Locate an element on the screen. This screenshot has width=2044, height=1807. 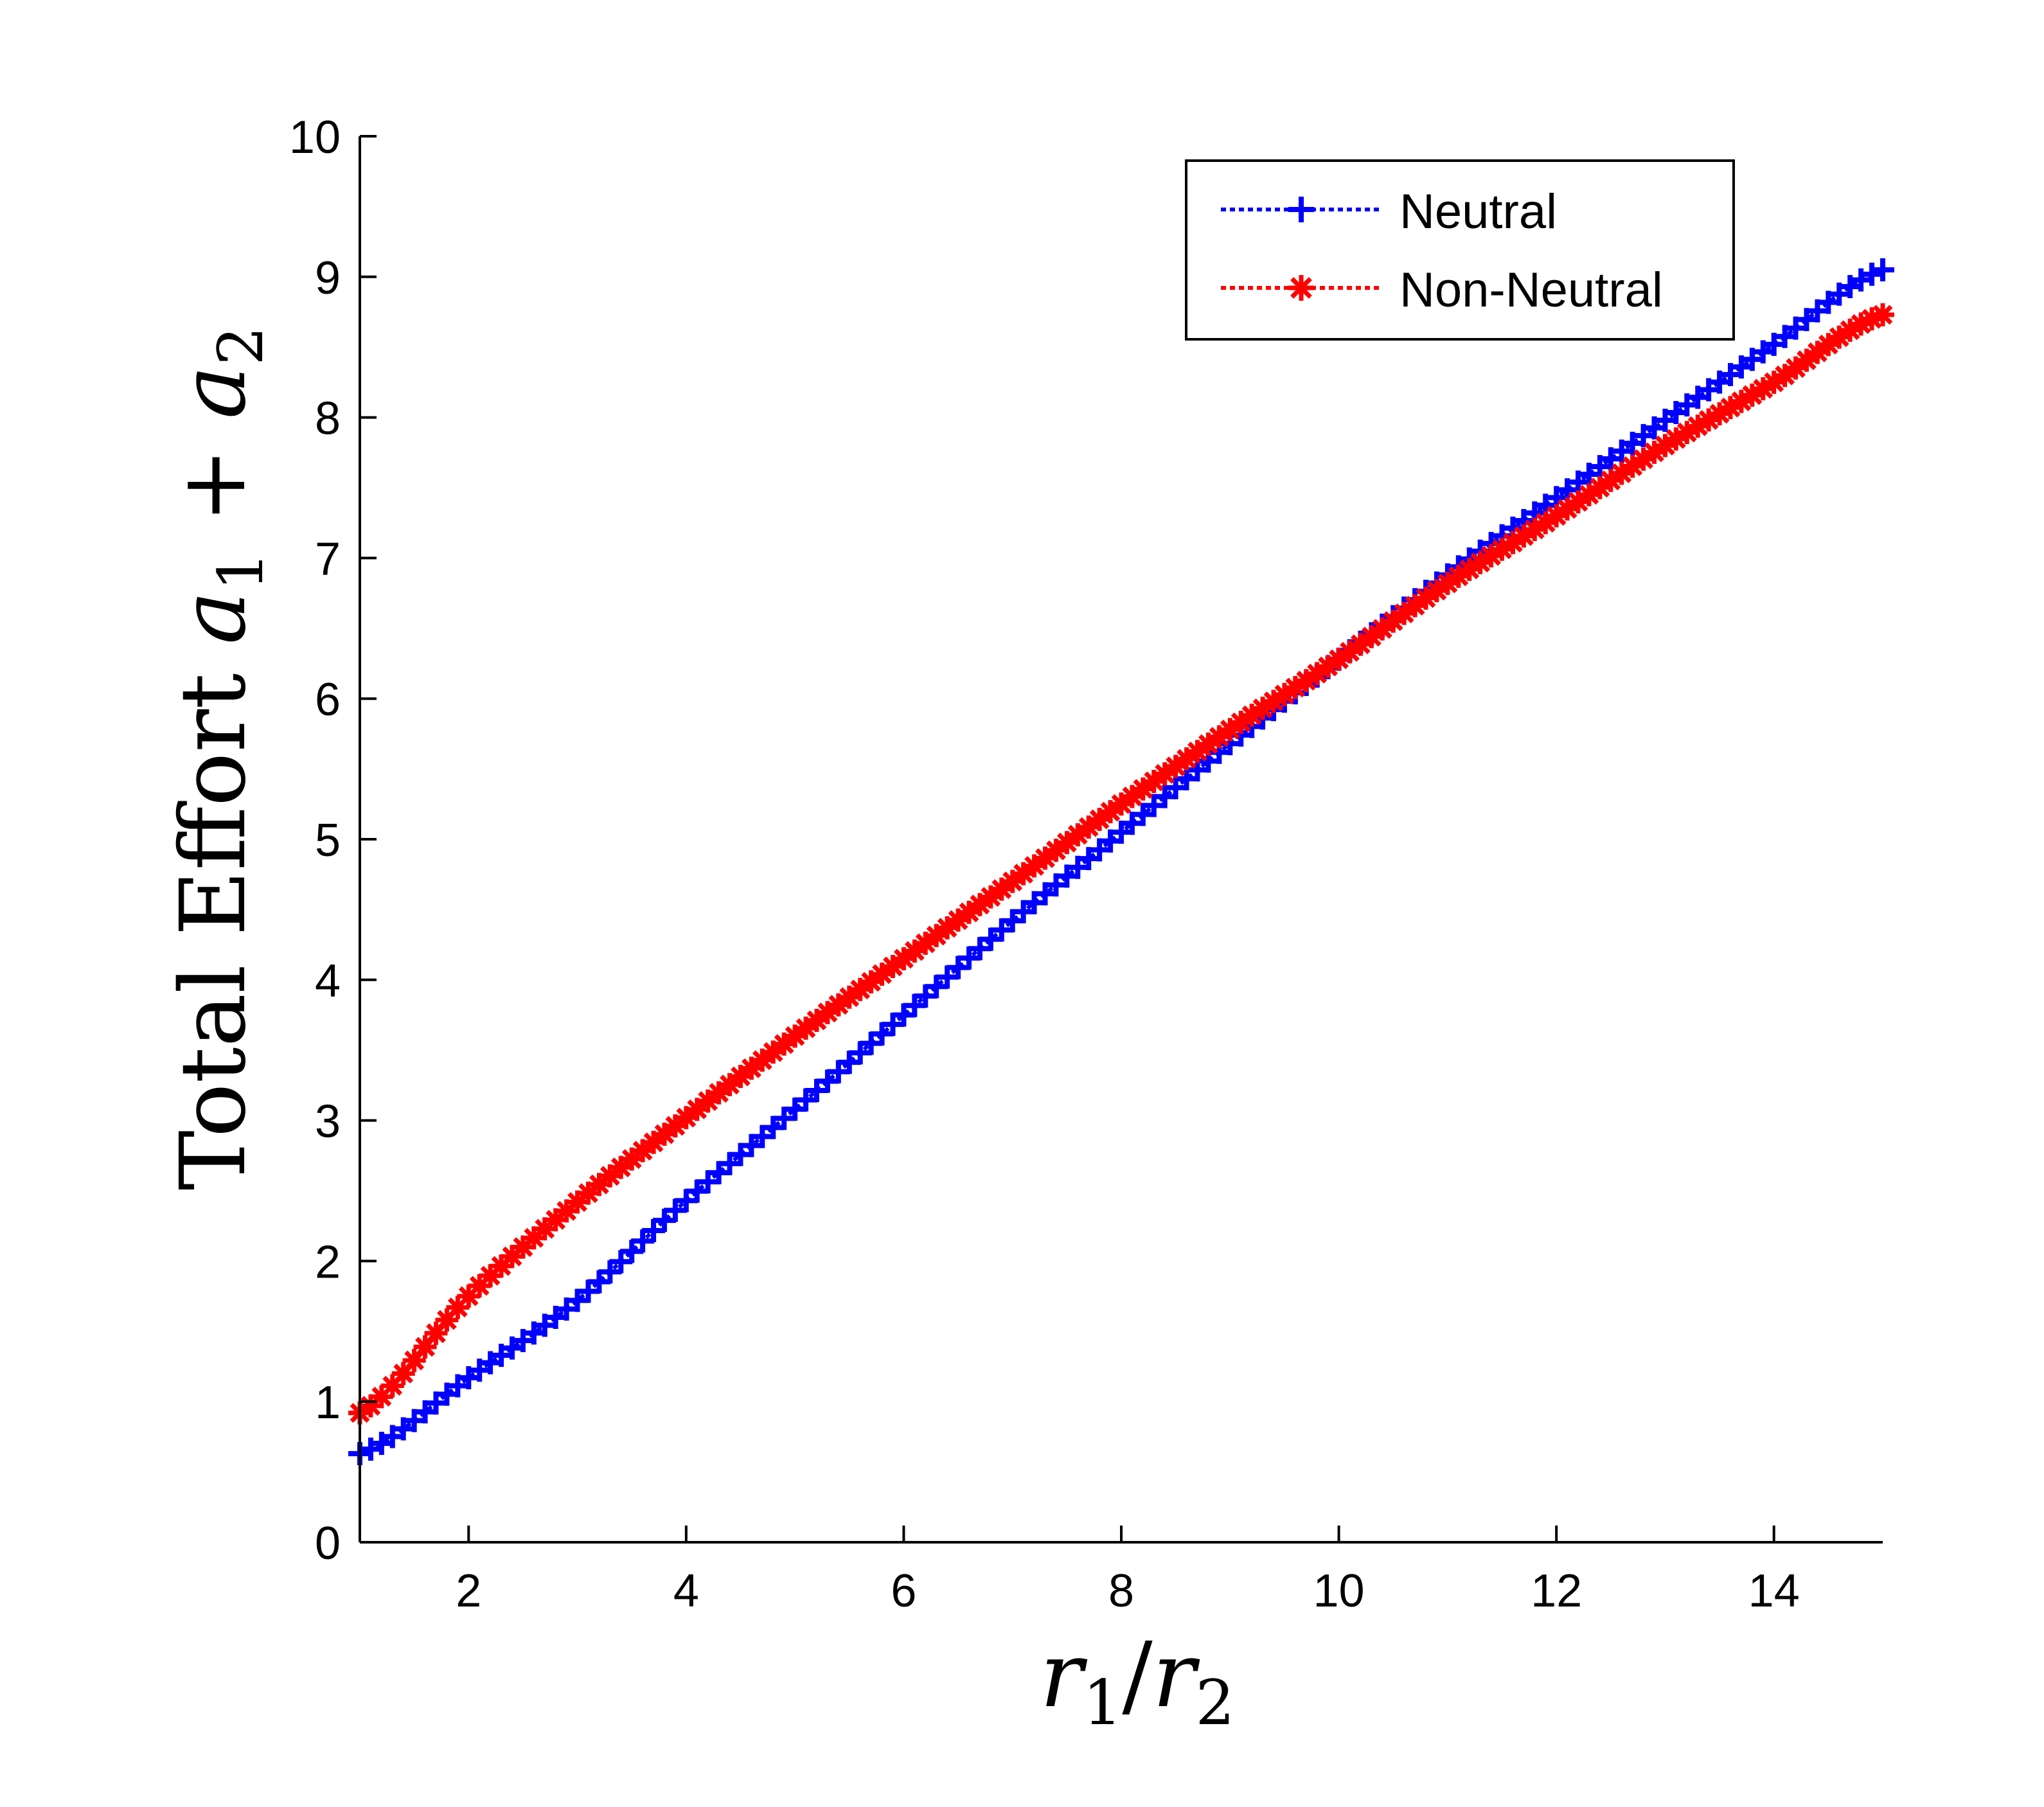
x-tick-label: 8 is located at coordinates (1121, 1591).